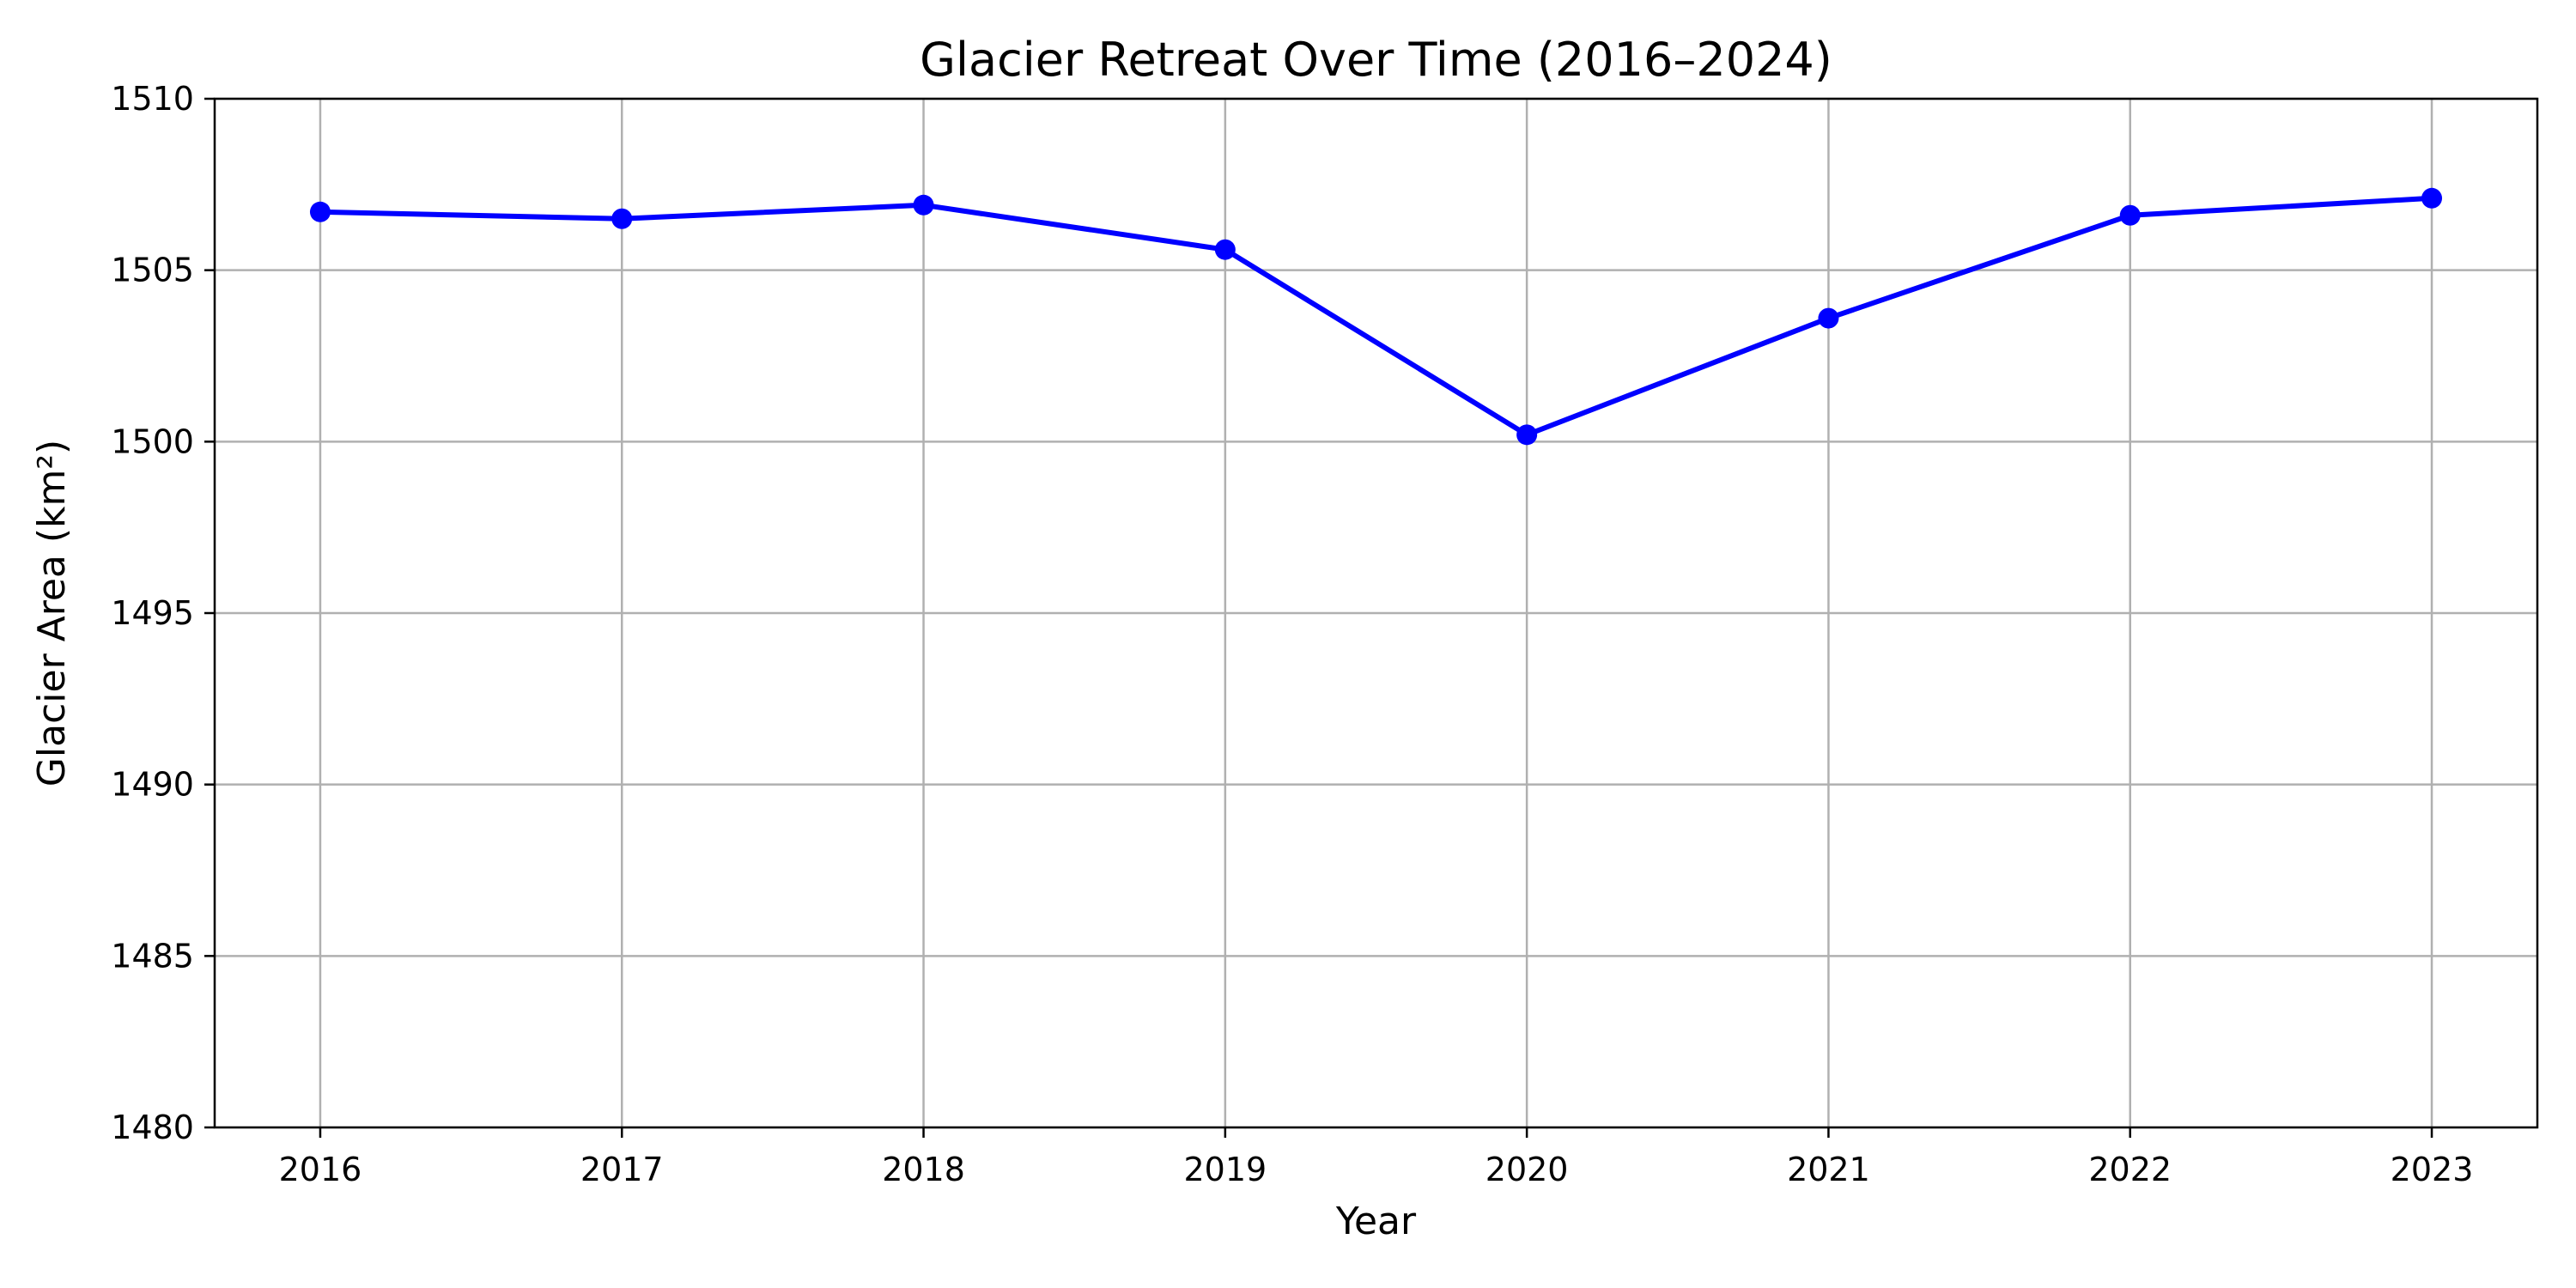 The image size is (2576, 1288). What do you see at coordinates (924, 1169) in the screenshot?
I see `x-tick-label: 2018` at bounding box center [924, 1169].